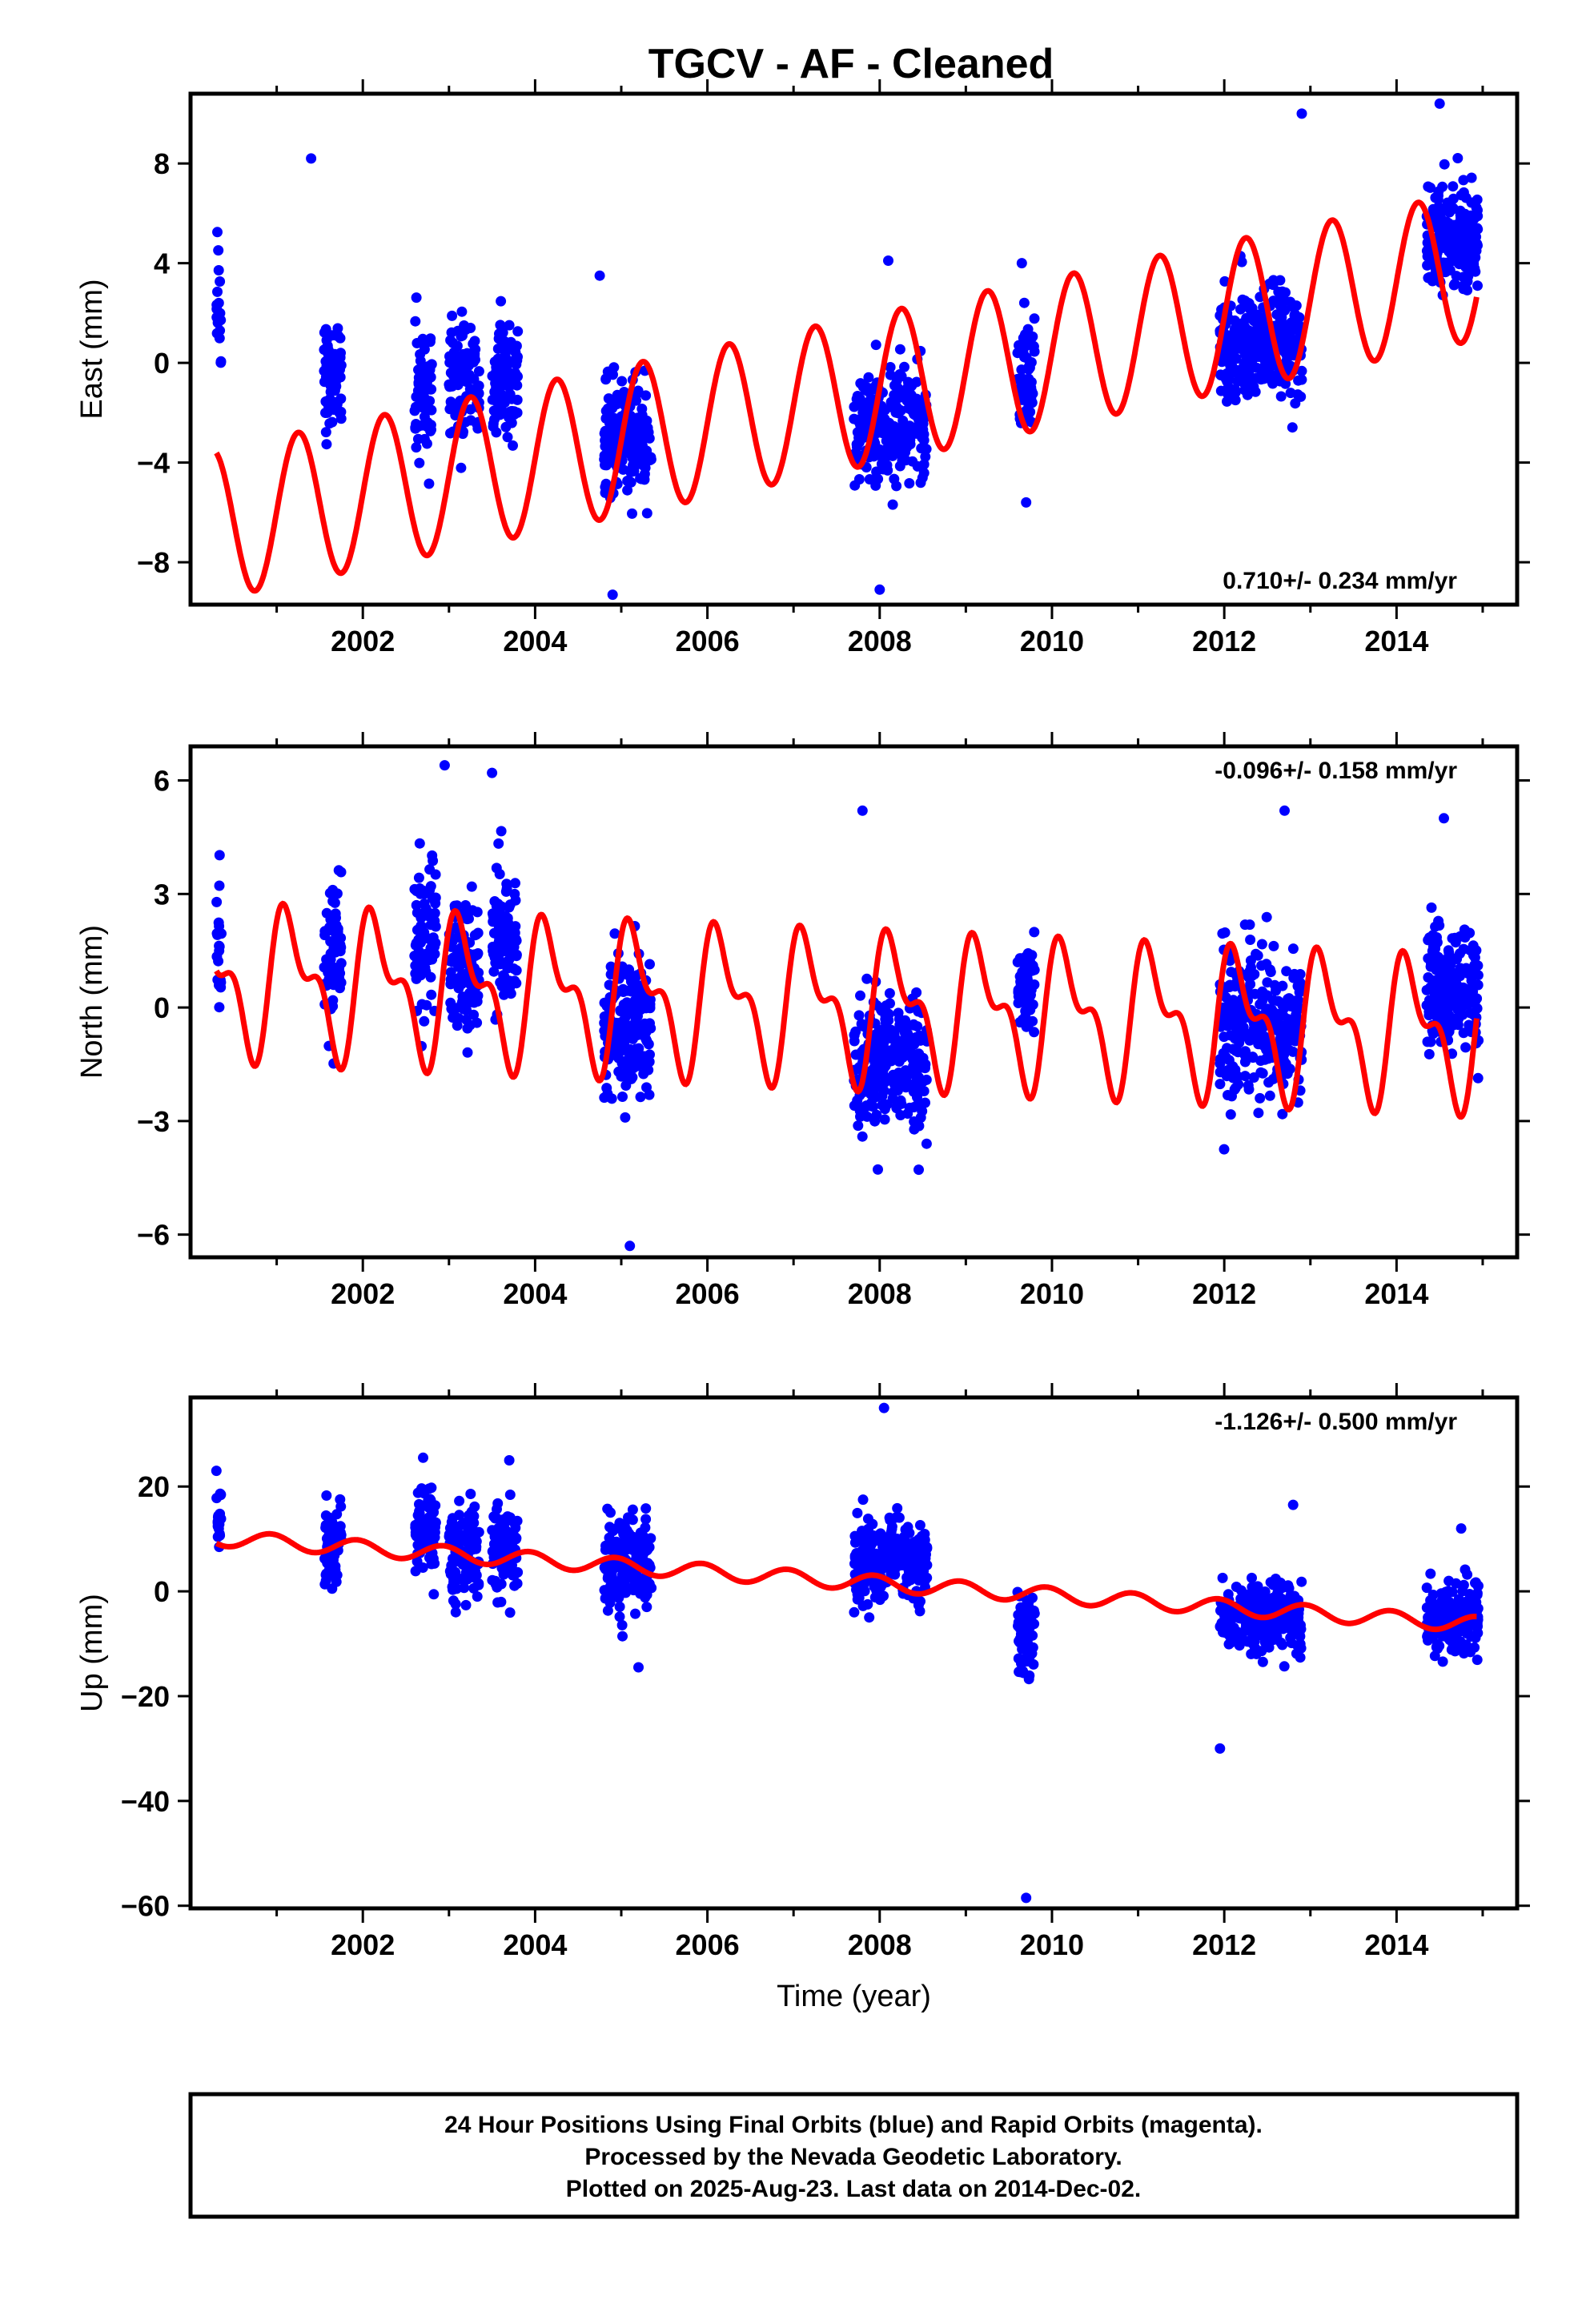 This screenshot has width=1582, height=2324. What do you see at coordinates (1396, 641) in the screenshot?
I see `x-tick-label: 2014` at bounding box center [1396, 641].